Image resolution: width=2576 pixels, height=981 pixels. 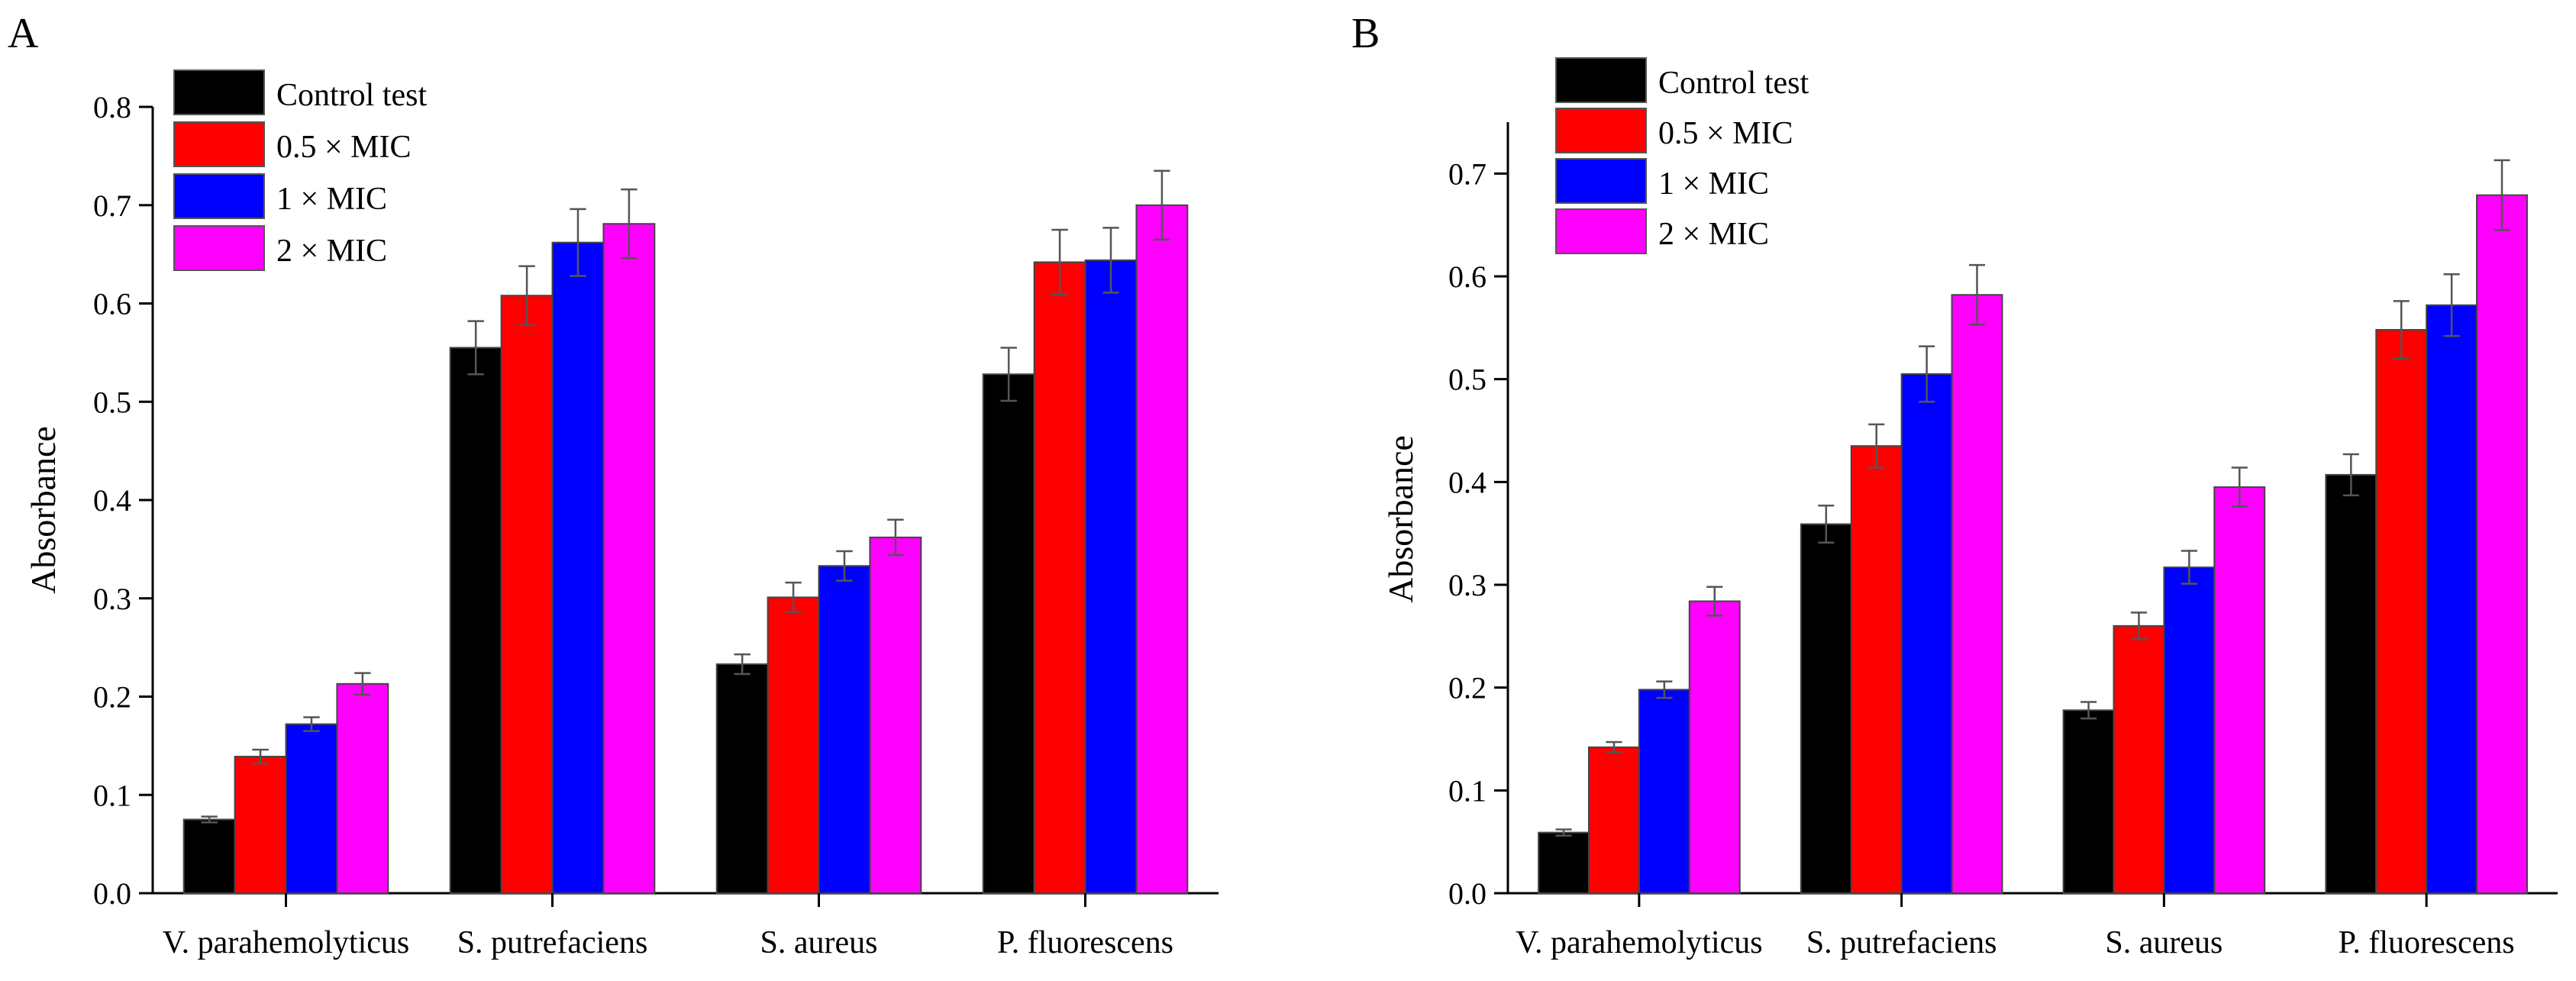 I want to click on error-bar-a-v-parahemolyticus-control, so click(x=209, y=819).